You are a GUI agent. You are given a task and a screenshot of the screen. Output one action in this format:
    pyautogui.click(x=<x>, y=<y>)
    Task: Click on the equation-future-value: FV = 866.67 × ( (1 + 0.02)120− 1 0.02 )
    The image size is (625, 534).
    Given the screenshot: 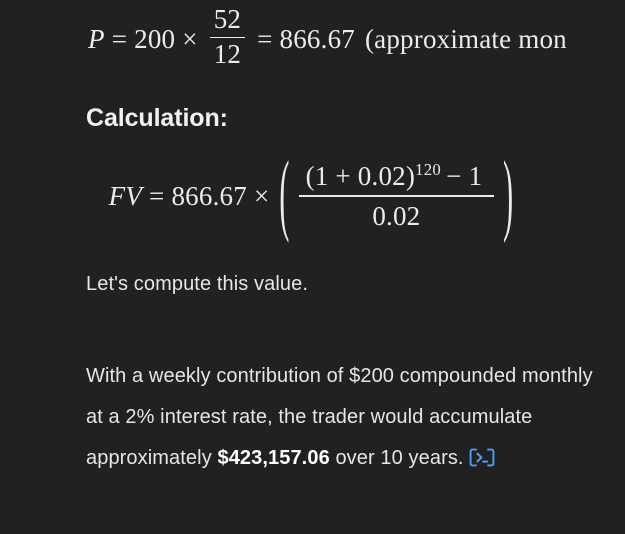 What is the action you would take?
    pyautogui.click(x=312, y=194)
    